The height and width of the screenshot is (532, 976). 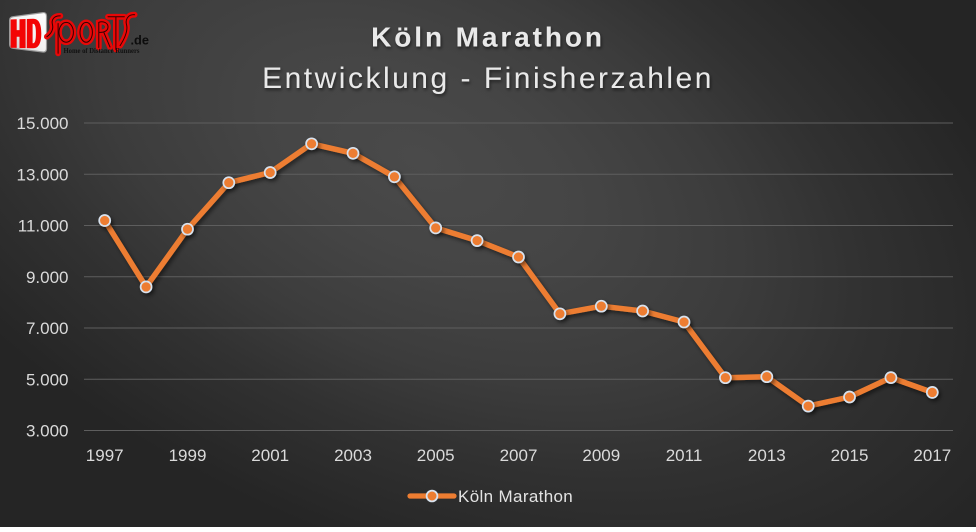 I want to click on svg-text: 2011, so click(x=684, y=455).